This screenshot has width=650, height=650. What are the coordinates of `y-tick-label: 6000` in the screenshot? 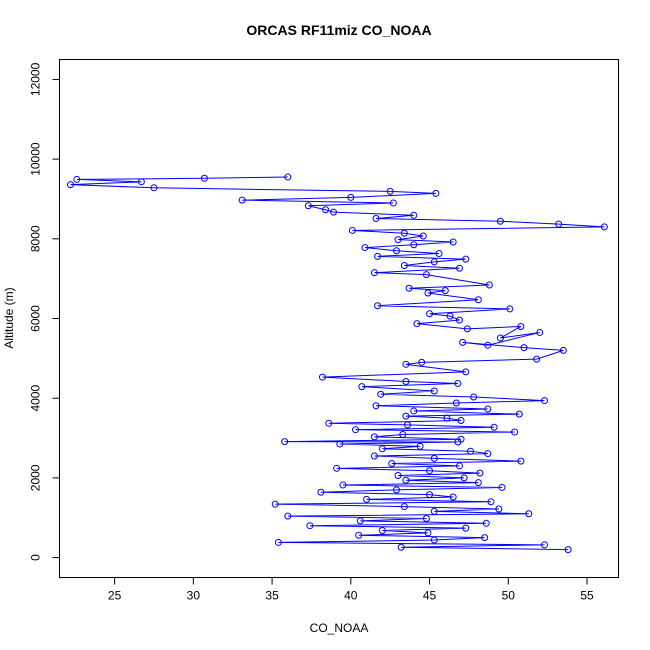 It's located at (36, 318).